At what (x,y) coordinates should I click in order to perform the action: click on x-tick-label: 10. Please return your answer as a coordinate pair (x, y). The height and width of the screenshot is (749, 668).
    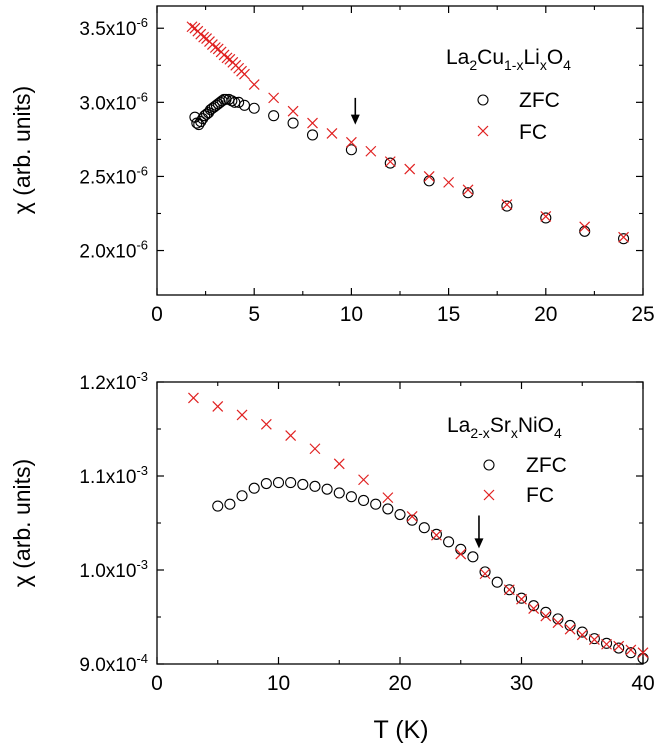
    Looking at the image, I should click on (278, 683).